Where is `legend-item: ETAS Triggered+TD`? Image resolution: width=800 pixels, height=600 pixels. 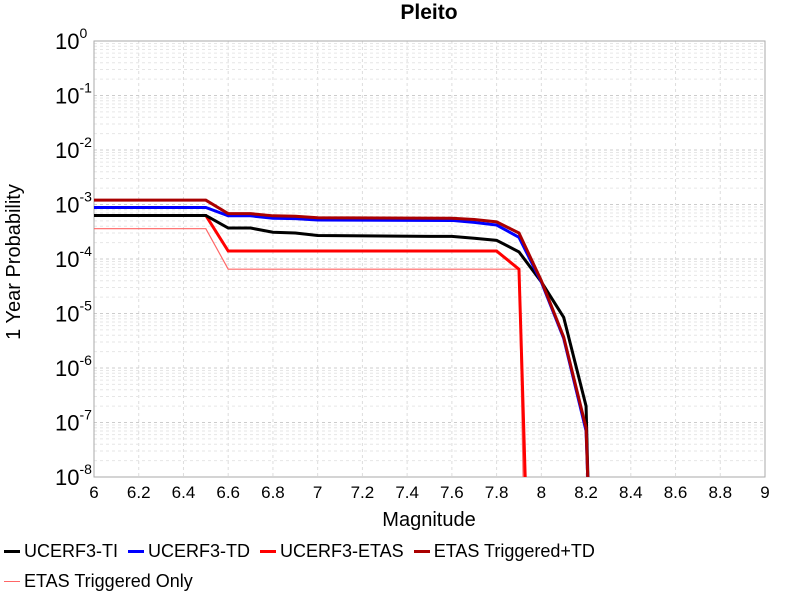
legend-item: ETAS Triggered+TD is located at coordinates (502, 551).